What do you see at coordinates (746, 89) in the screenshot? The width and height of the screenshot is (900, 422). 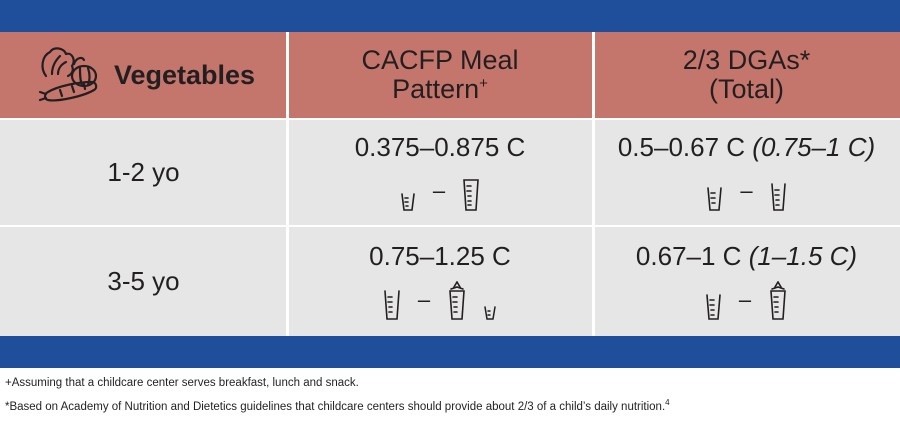 I see `header-dga-line2: (Total)` at bounding box center [746, 89].